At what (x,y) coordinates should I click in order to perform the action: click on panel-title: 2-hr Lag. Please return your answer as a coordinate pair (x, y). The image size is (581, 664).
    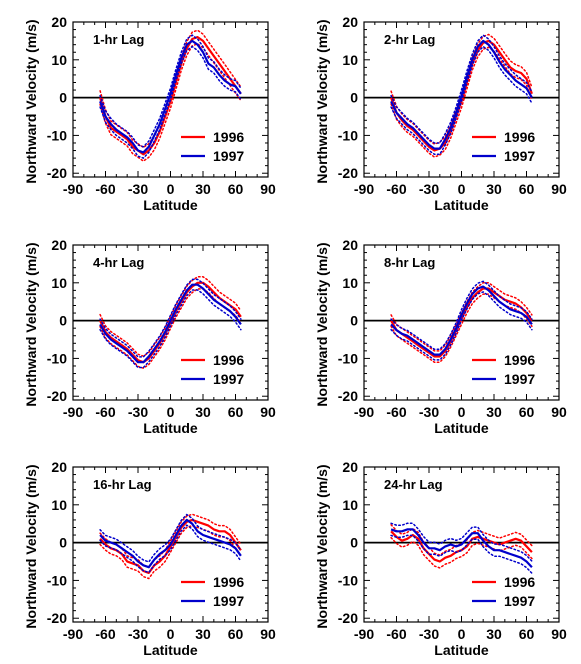
    Looking at the image, I should click on (409, 39).